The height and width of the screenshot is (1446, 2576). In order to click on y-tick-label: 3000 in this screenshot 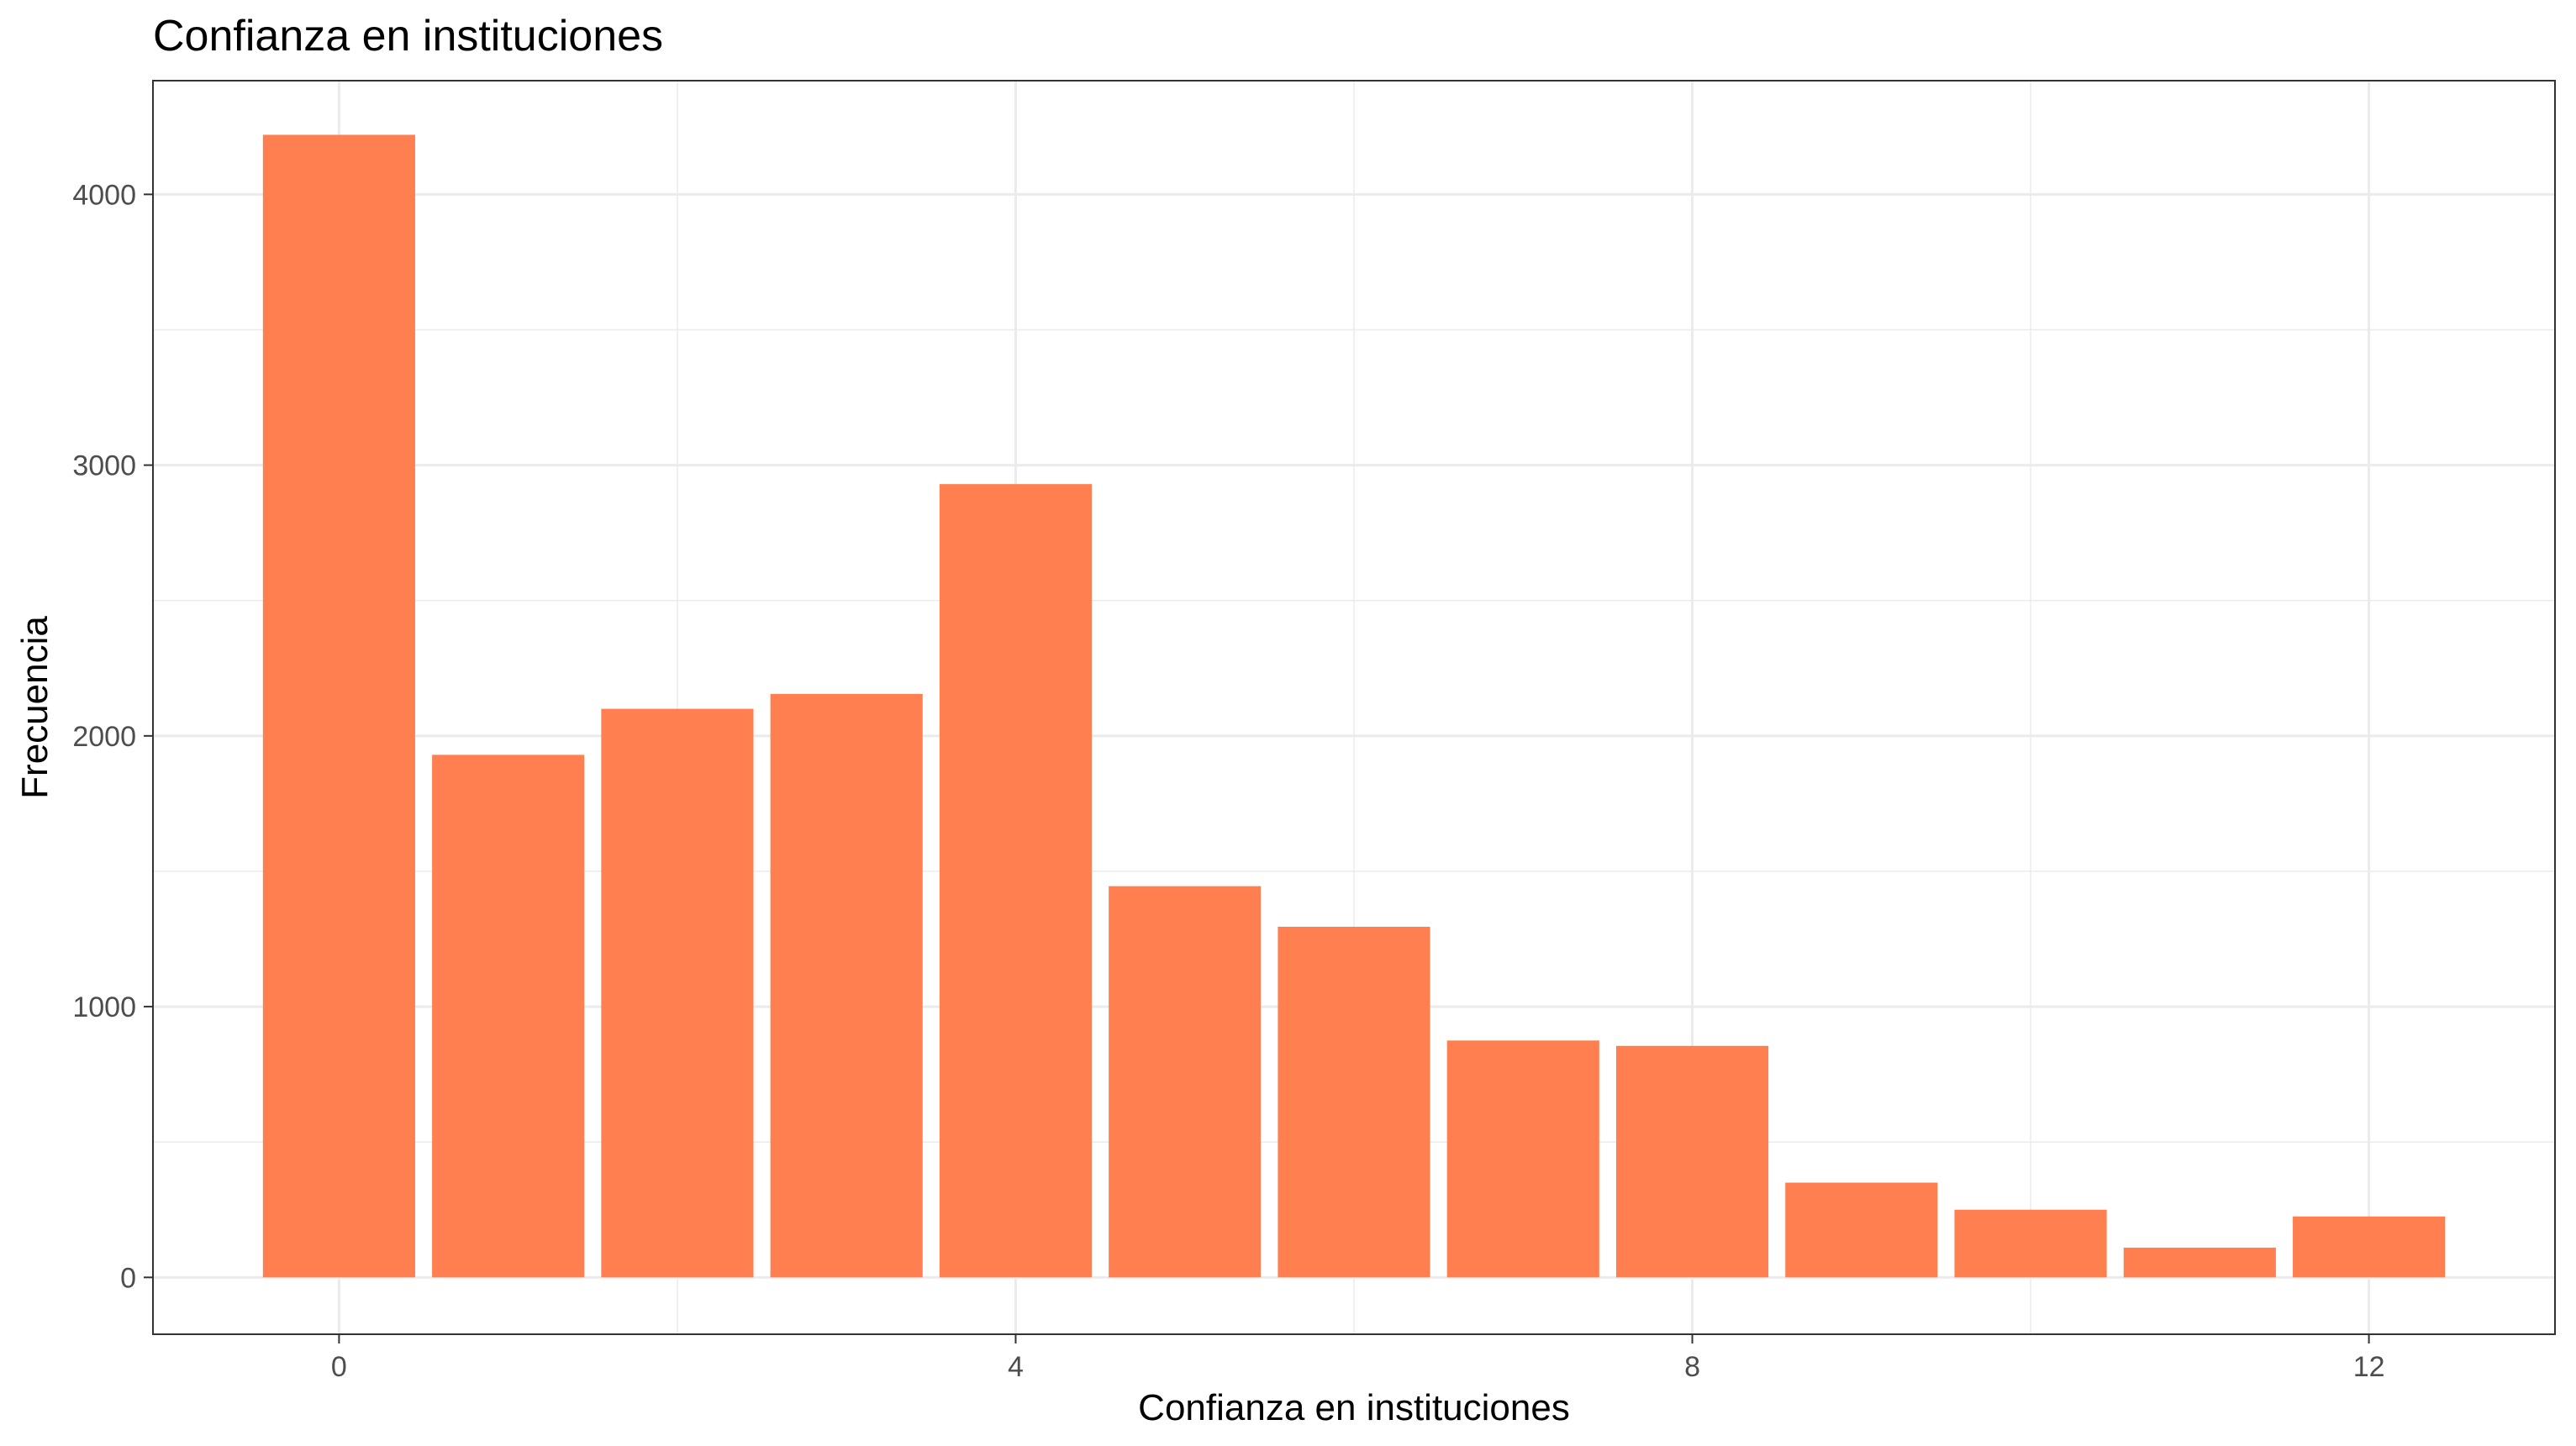, I will do `click(104, 466)`.